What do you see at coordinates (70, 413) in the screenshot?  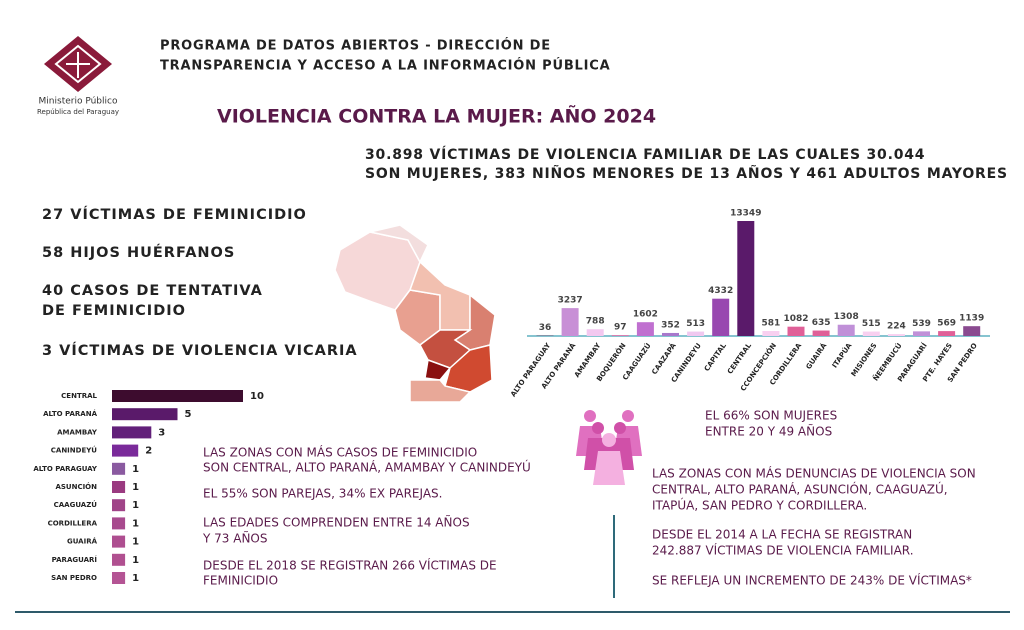 I see `y-tick-label: ALTO PARANÁ` at bounding box center [70, 413].